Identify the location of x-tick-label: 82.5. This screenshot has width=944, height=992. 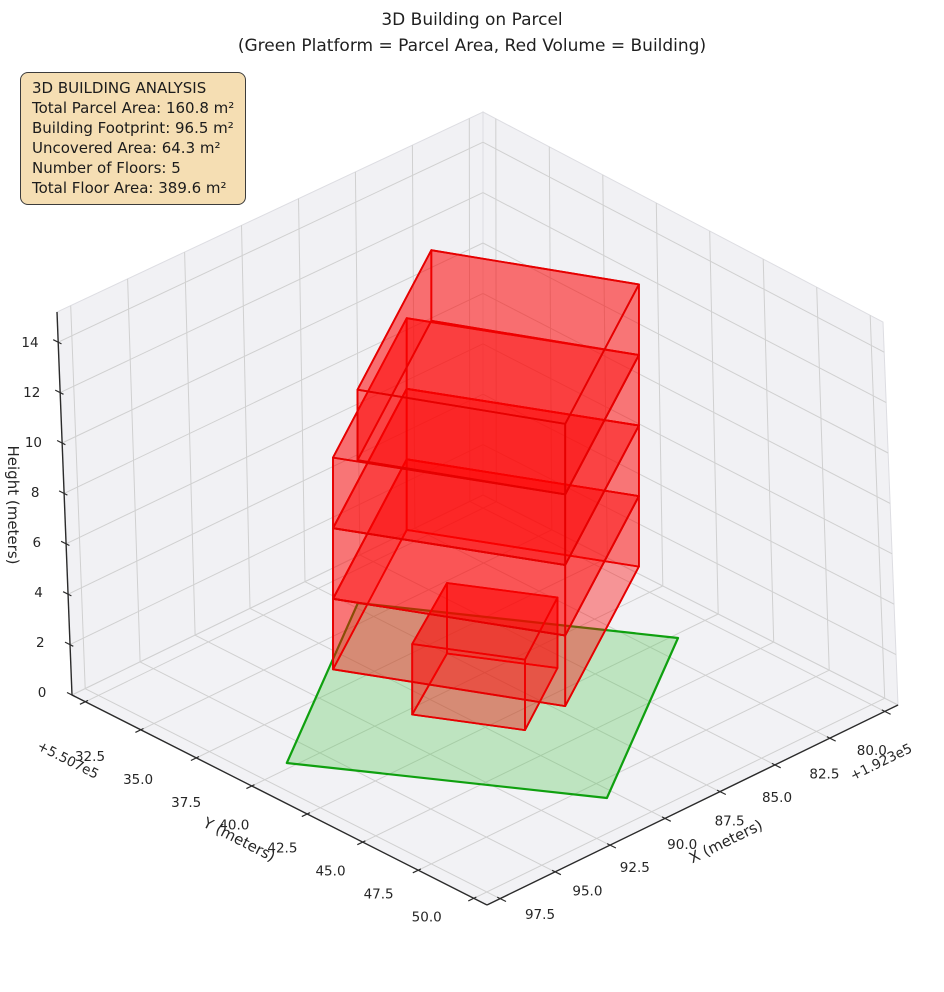
(824, 775).